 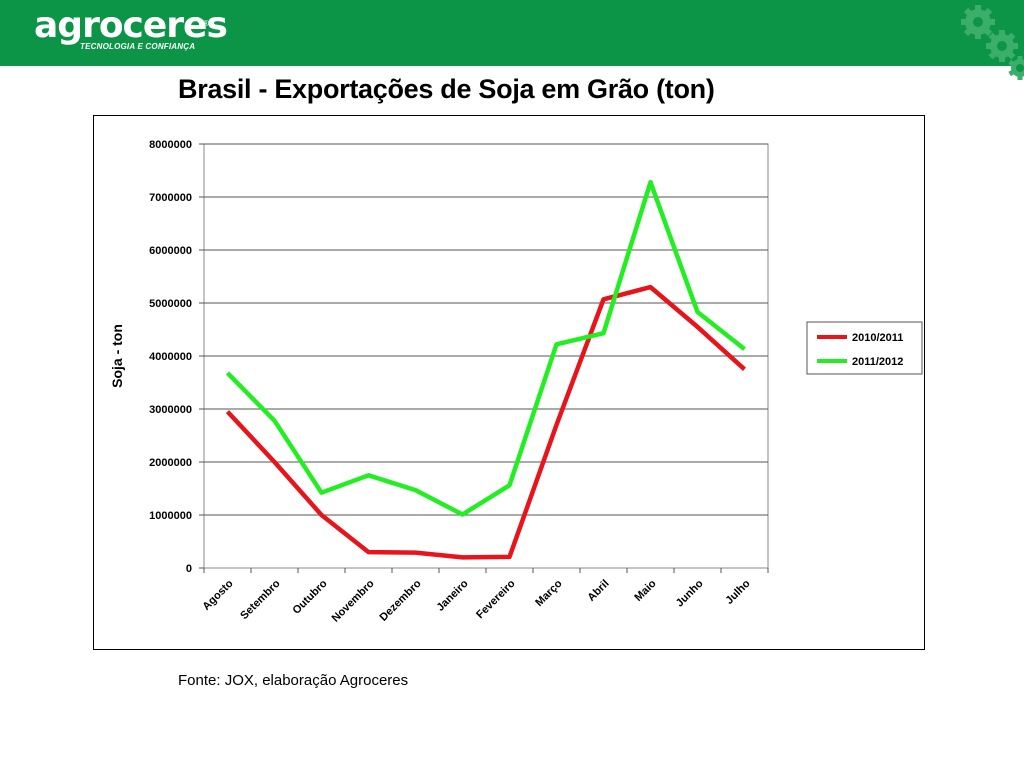 What do you see at coordinates (170, 304) in the screenshot?
I see `y-tick-label: 5000000` at bounding box center [170, 304].